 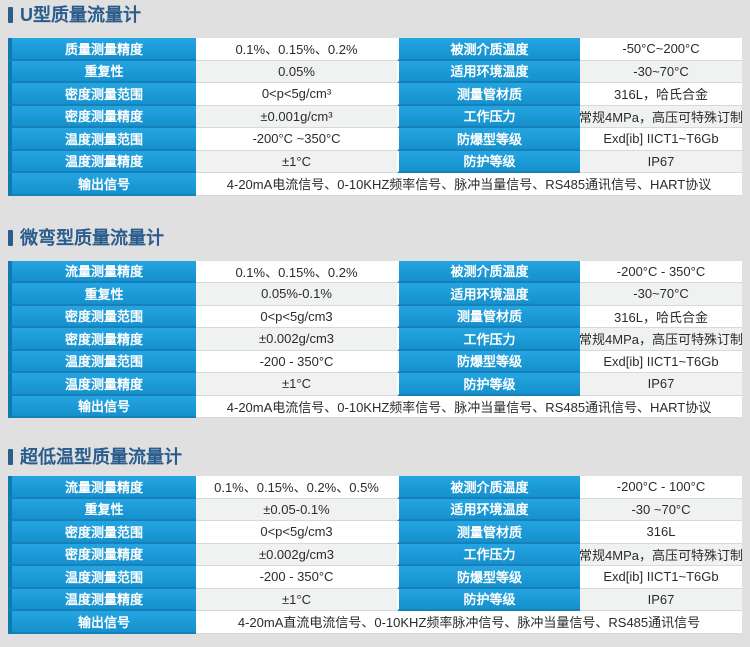 What do you see at coordinates (92, 237) in the screenshot?
I see `section-title-text: 微弯型质量流量计` at bounding box center [92, 237].